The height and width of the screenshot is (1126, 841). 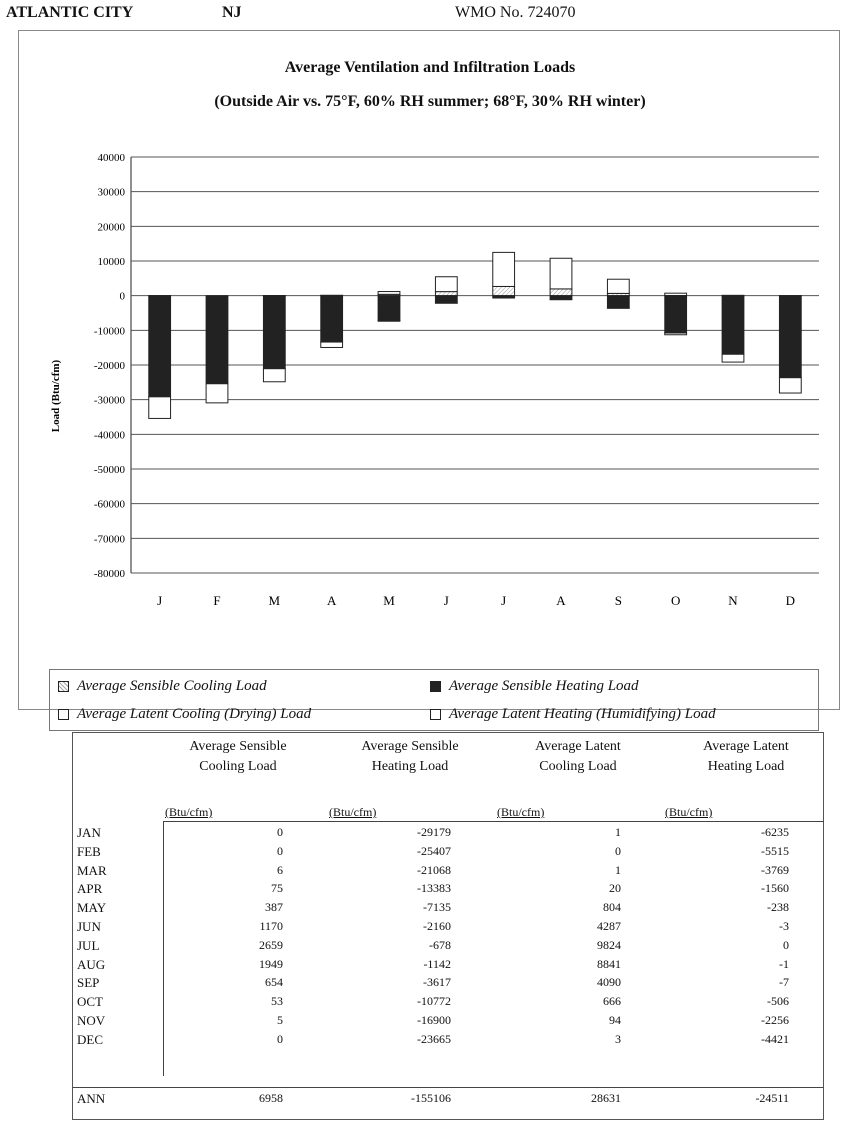 What do you see at coordinates (232, 12) in the screenshot?
I see `state-label: NJ` at bounding box center [232, 12].